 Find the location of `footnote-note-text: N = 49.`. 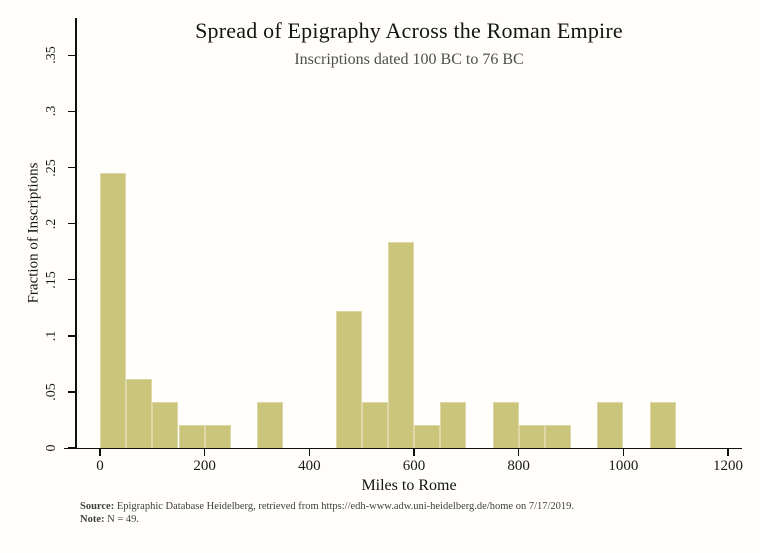

footnote-note-text: N = 49. is located at coordinates (123, 519).